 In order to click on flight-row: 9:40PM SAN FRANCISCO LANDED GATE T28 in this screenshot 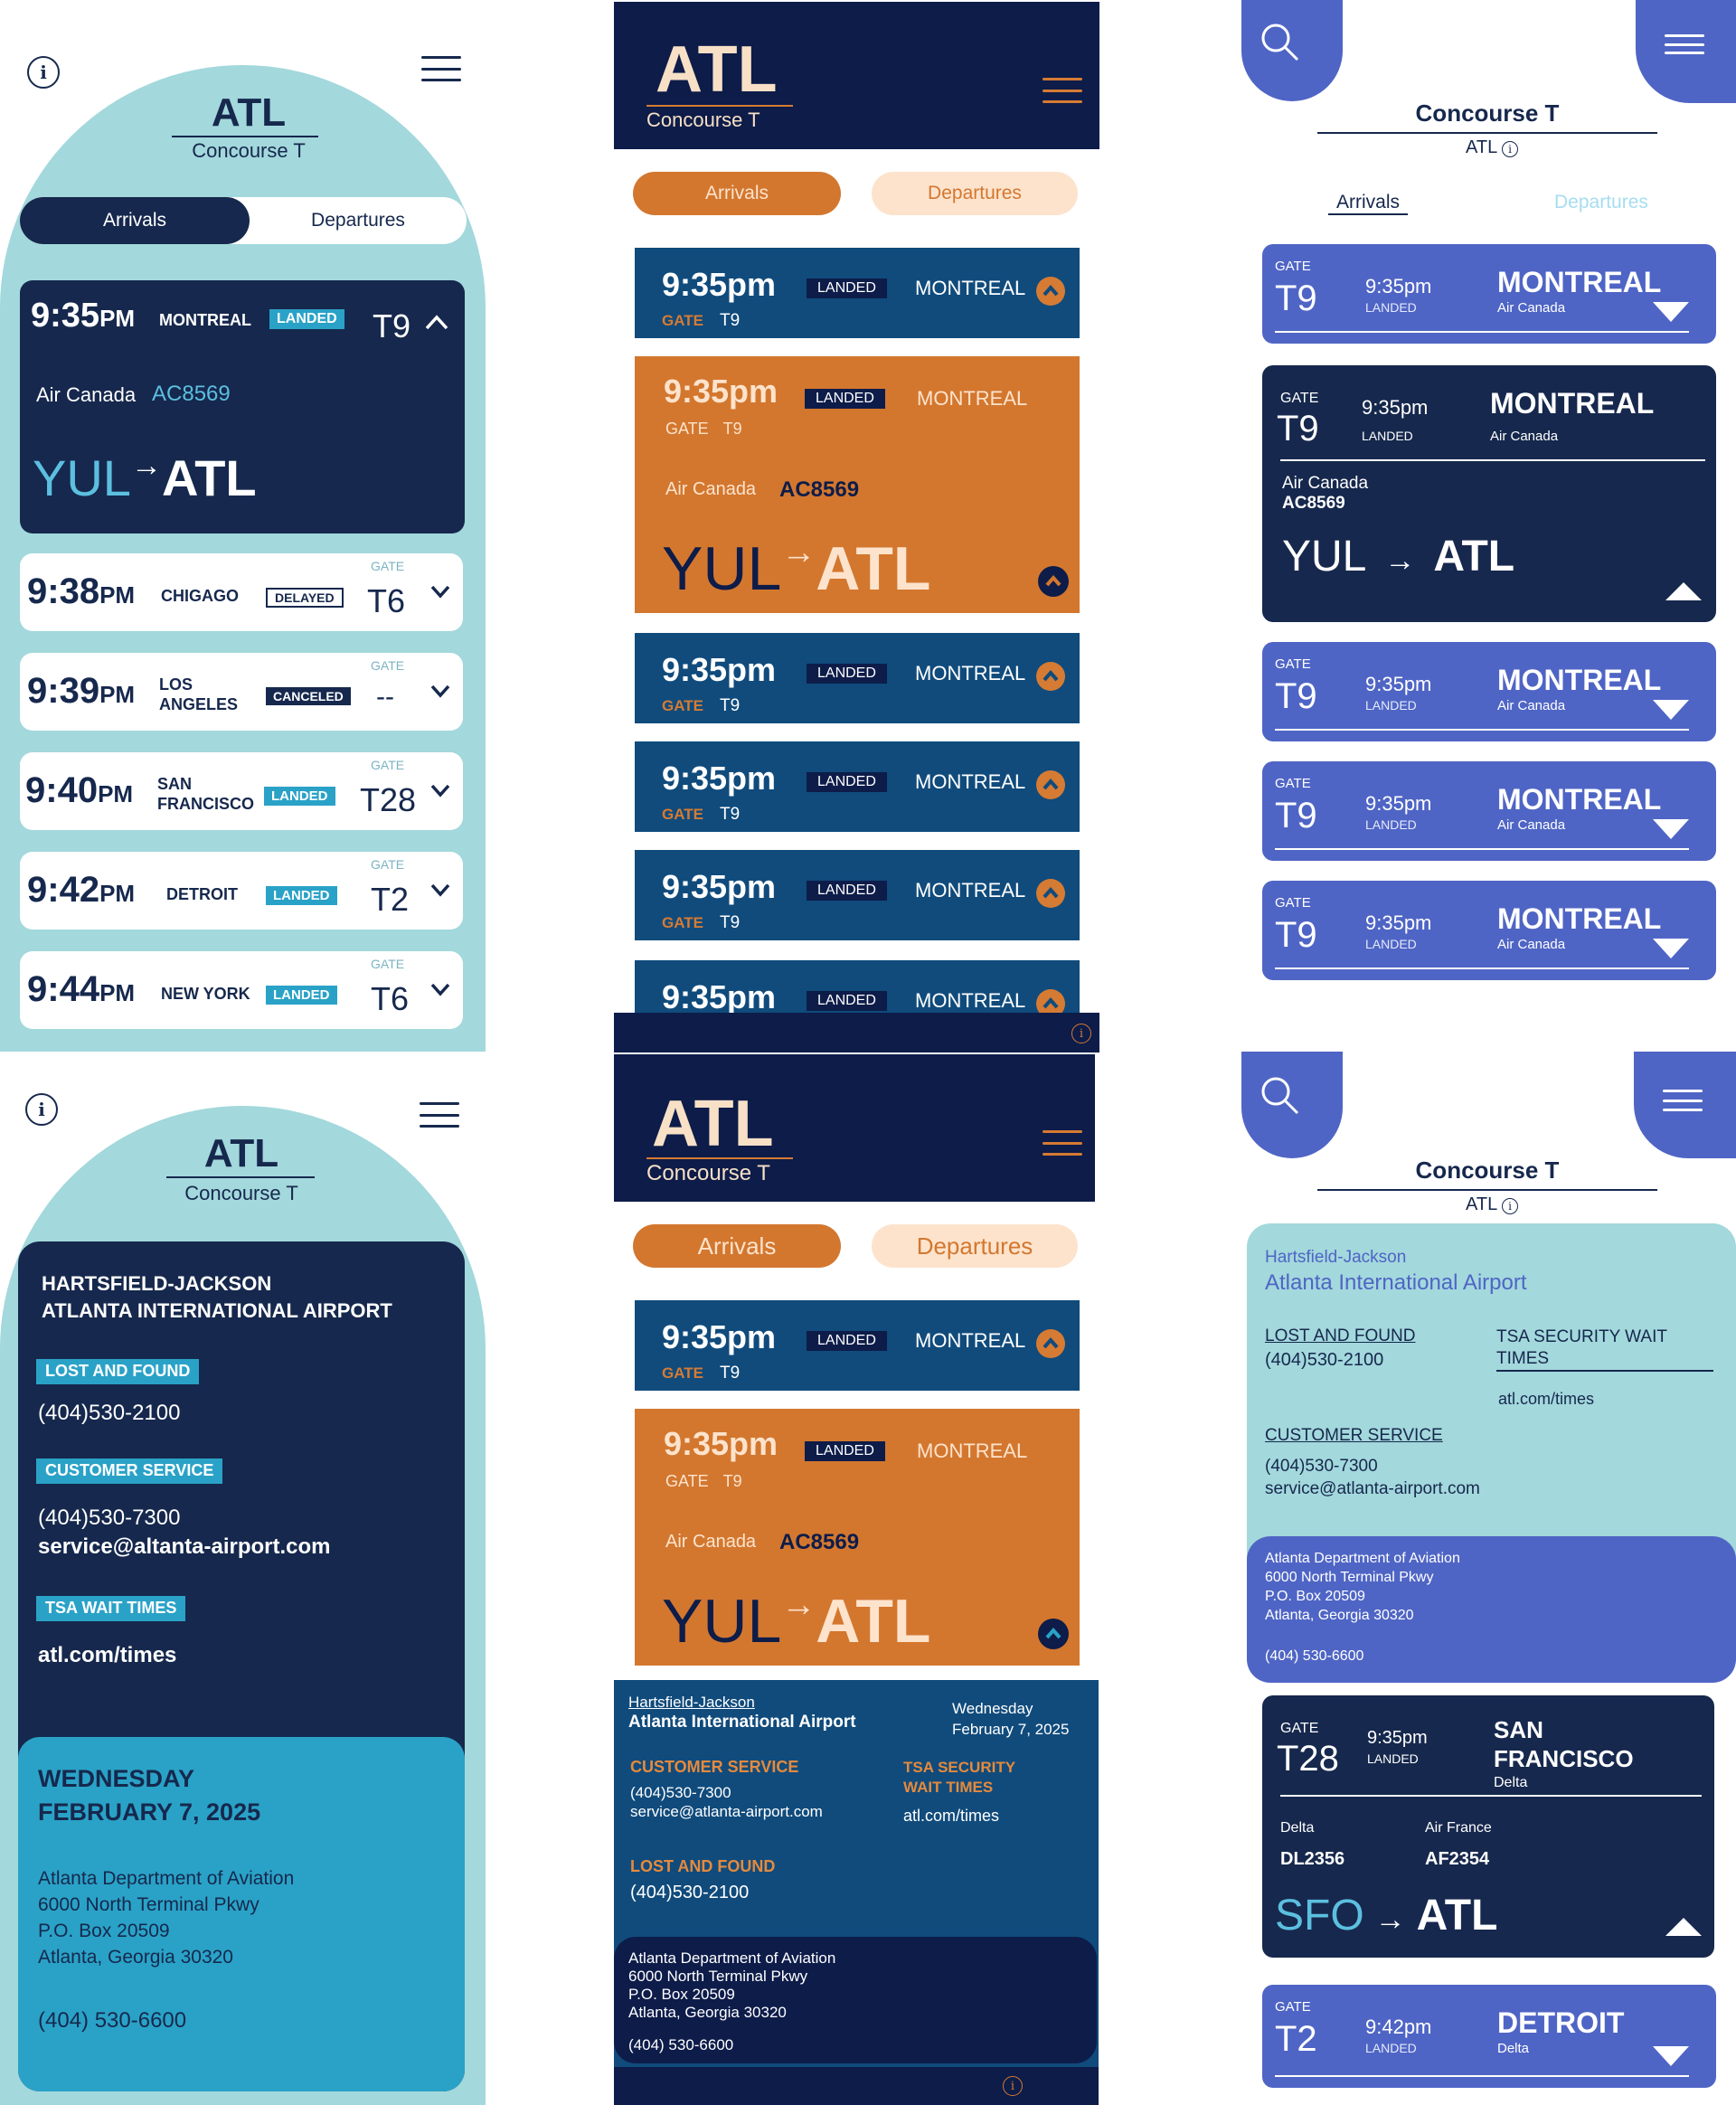, I will do `click(242, 791)`.